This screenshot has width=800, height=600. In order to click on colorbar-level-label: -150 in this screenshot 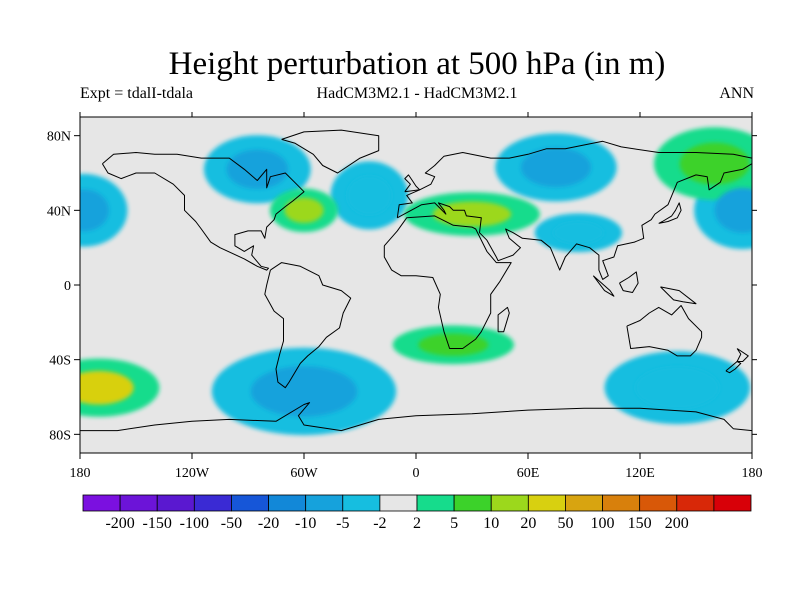, I will do `click(157, 523)`.